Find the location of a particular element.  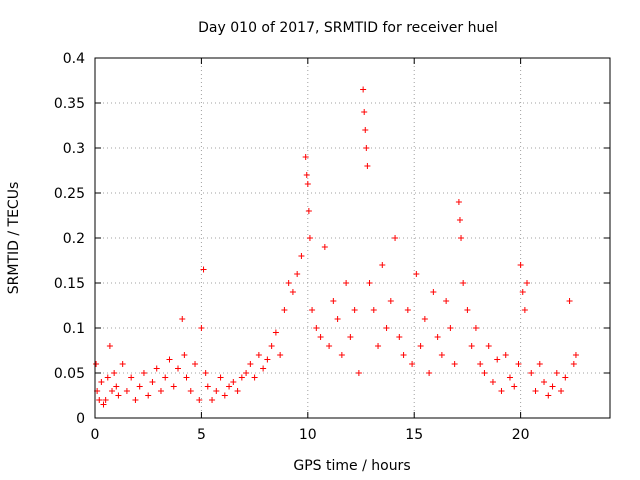

y-tick-label: 0.05 is located at coordinates (69, 374).